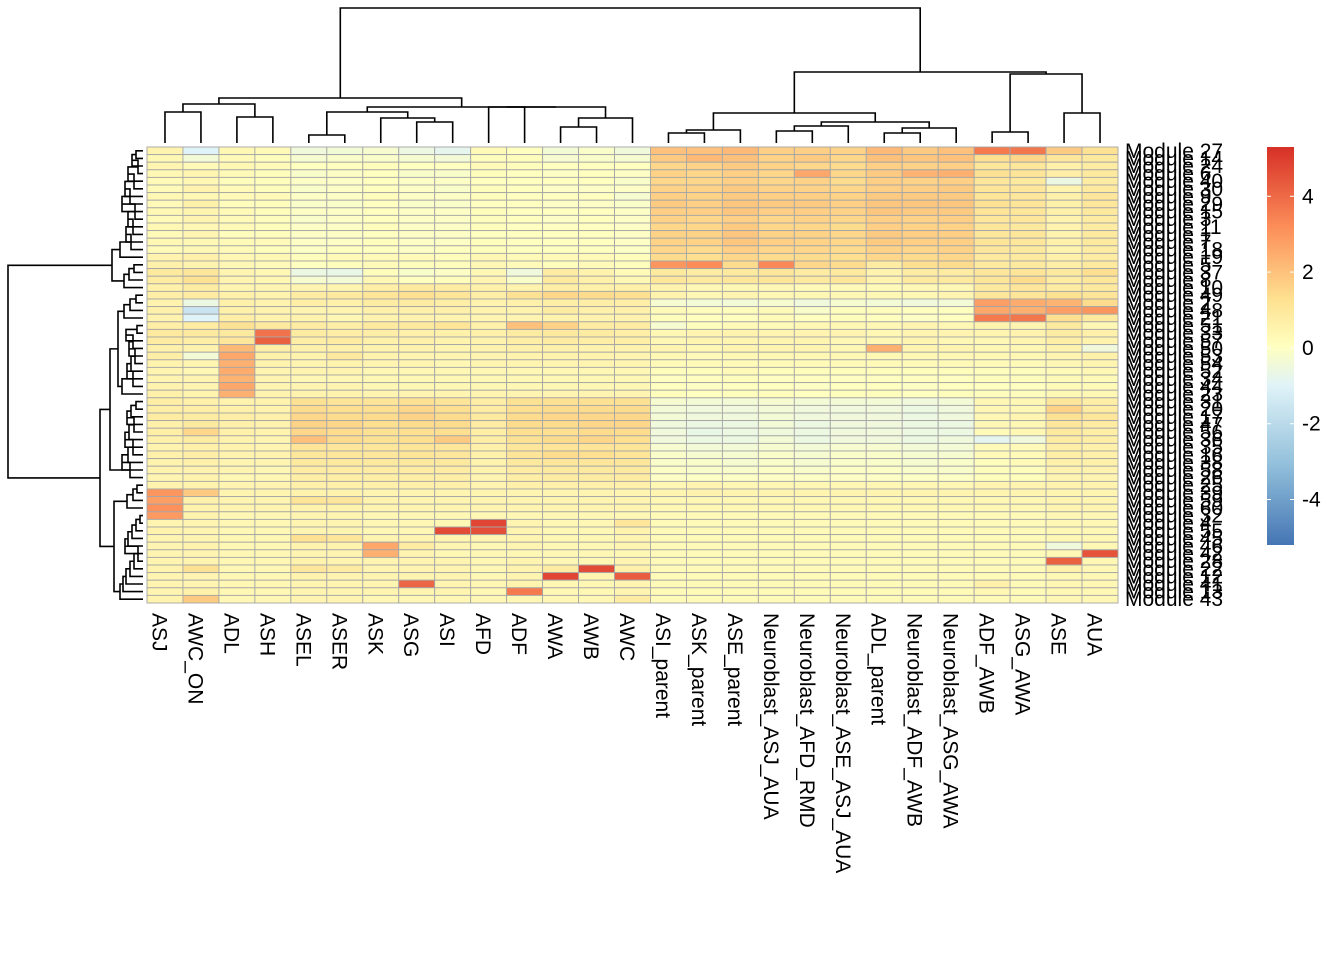  What do you see at coordinates (338, 641) in the screenshot?
I see `column-label: ASER` at bounding box center [338, 641].